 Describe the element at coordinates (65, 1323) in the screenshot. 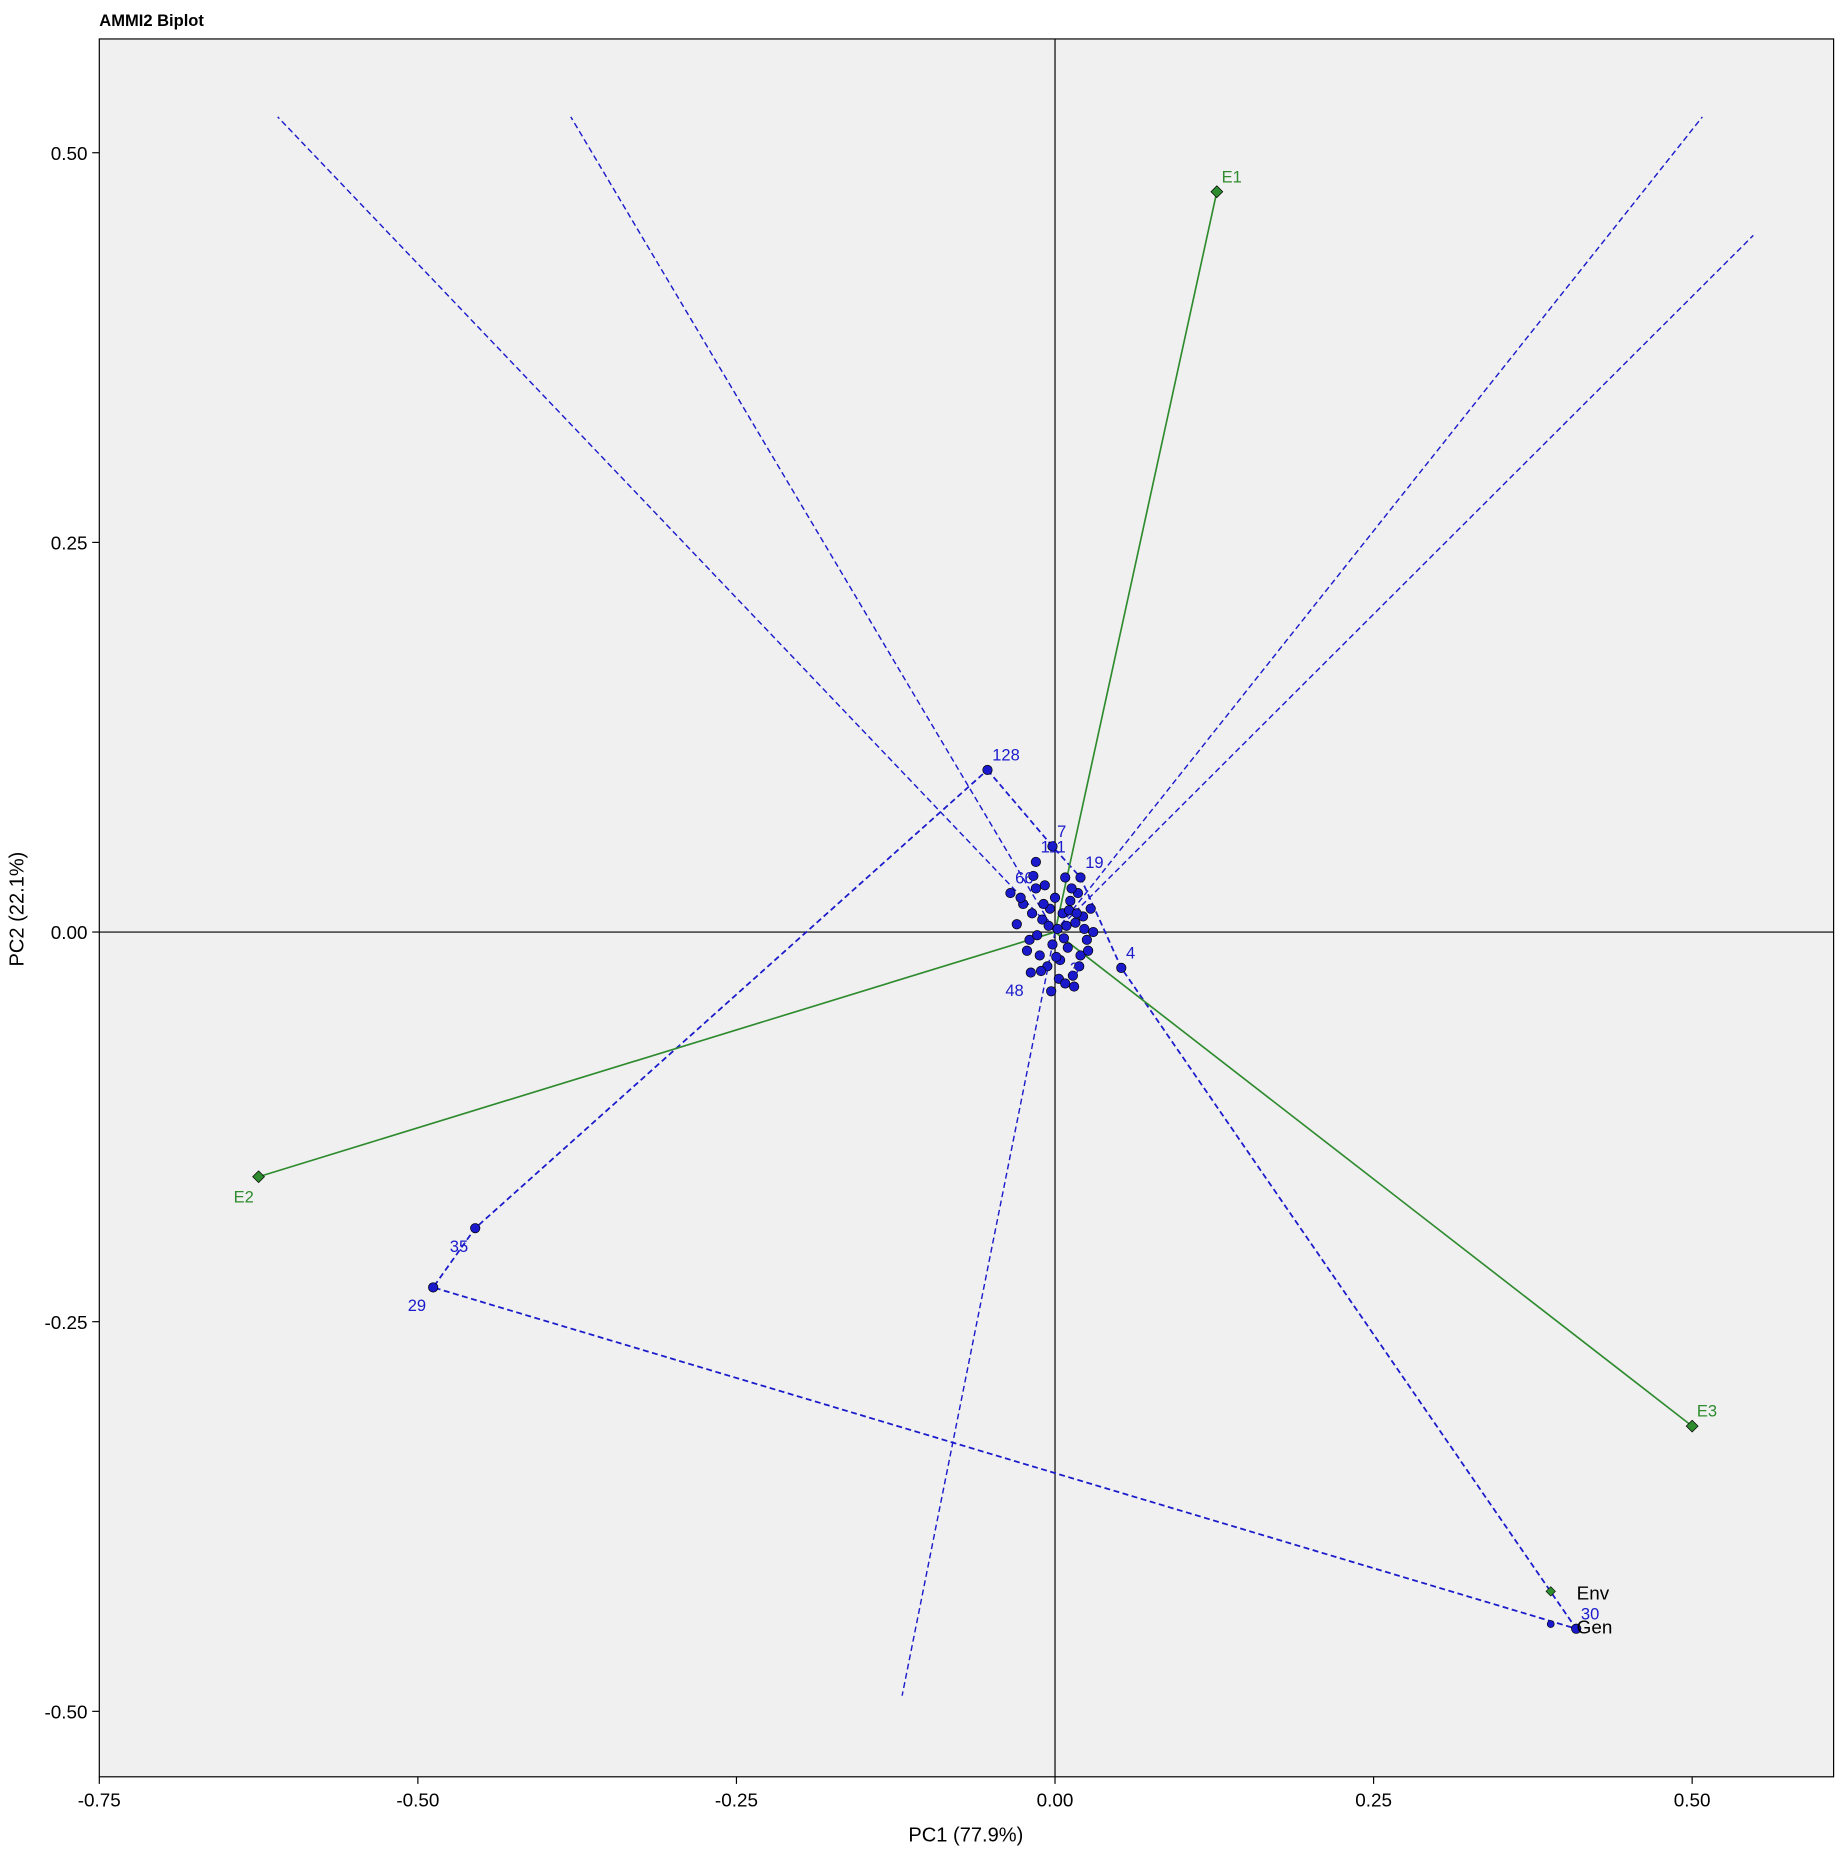

I see `y-tick-label: -0.25` at that location.